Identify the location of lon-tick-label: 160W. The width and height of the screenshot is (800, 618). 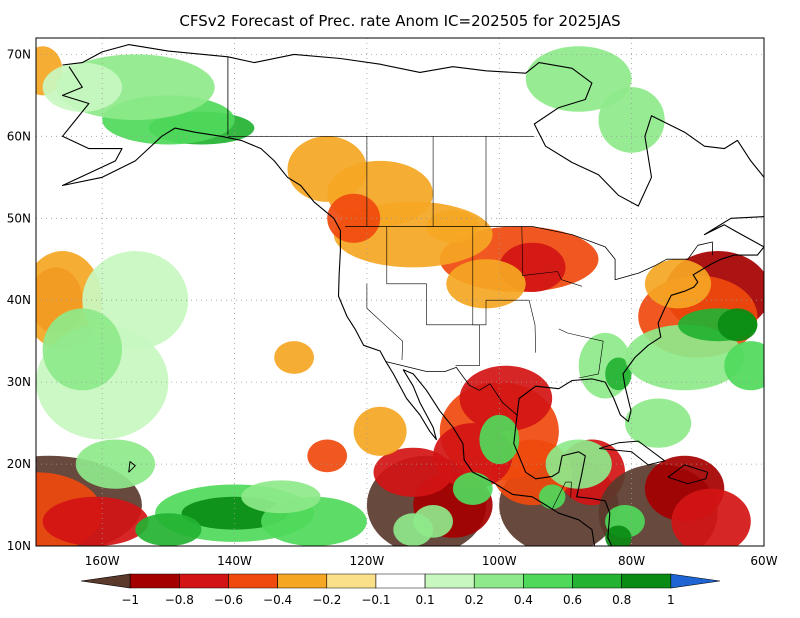
(102, 561).